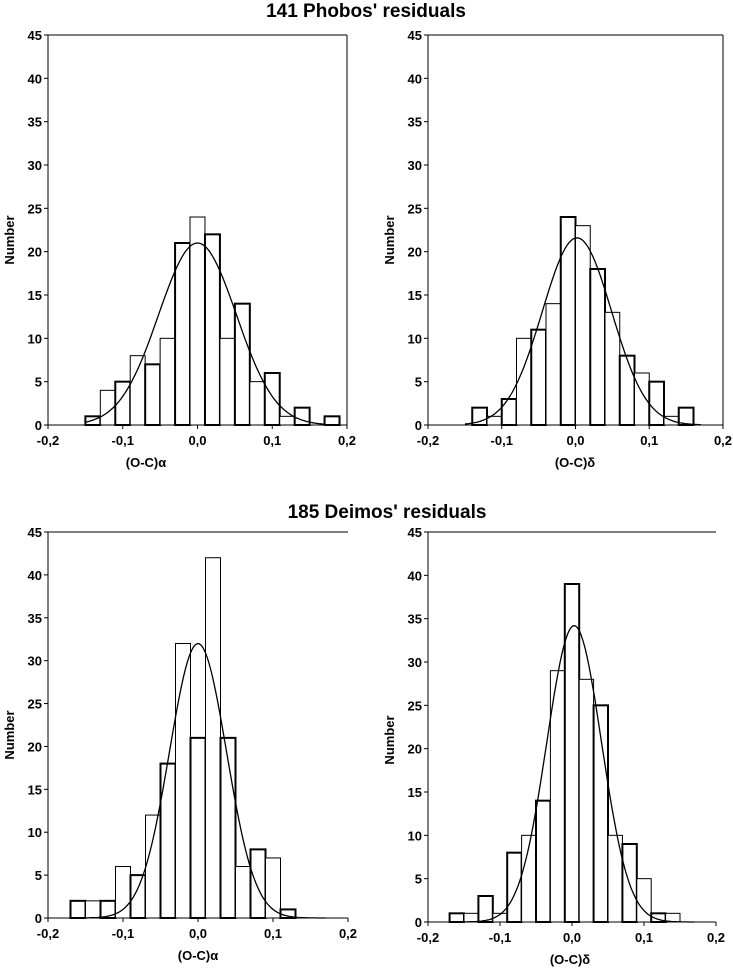 Image resolution: width=733 pixels, height=971 pixels. What do you see at coordinates (146, 462) in the screenshot?
I see `x-axis-label: (O-C)α` at bounding box center [146, 462].